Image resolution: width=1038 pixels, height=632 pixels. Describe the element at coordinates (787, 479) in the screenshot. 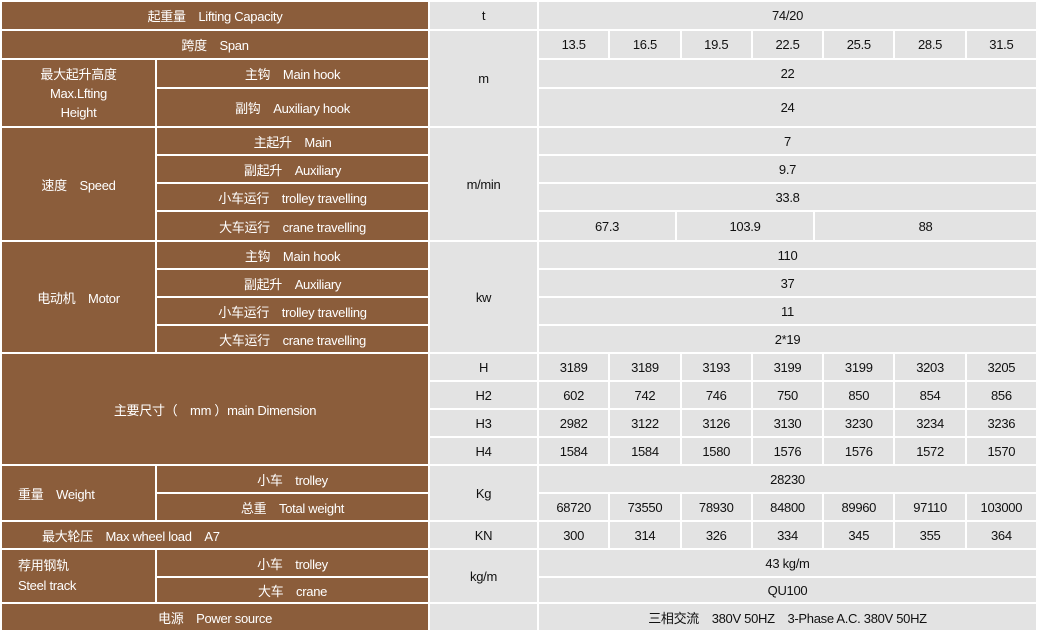

I see `value-trolley-weight: 28230` at that location.